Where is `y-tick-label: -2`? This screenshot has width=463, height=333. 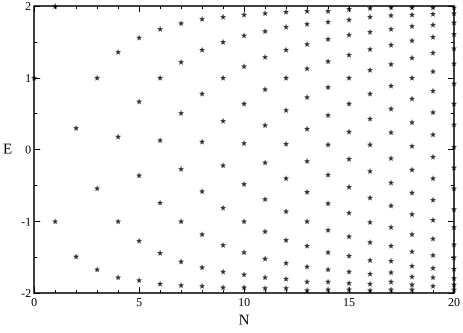 y-tick-label: -2 is located at coordinates (26, 293).